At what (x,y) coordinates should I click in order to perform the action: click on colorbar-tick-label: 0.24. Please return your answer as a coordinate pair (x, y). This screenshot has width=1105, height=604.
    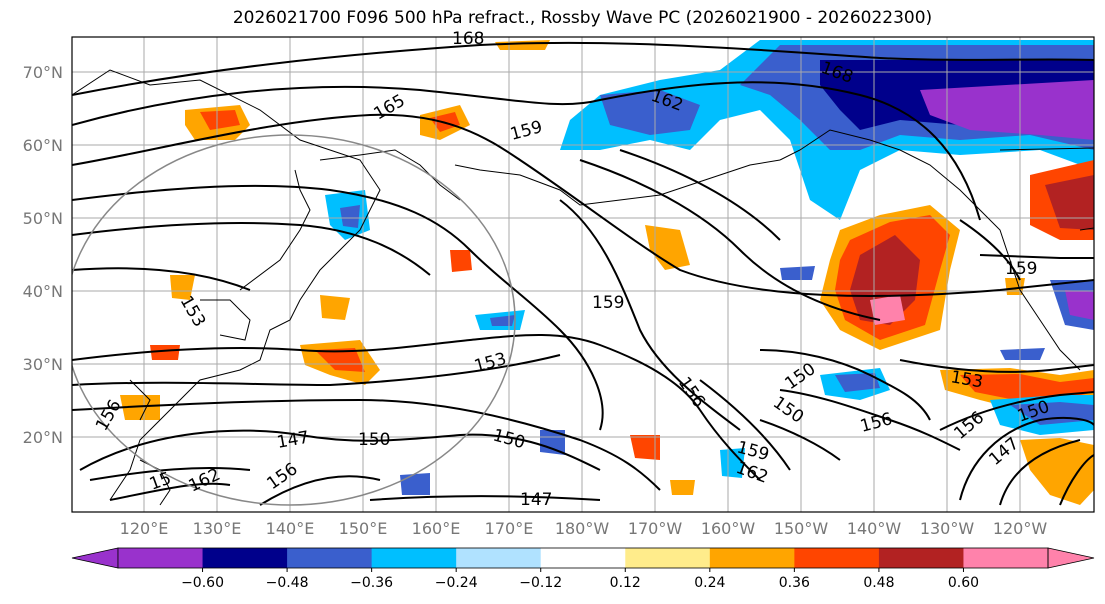
    Looking at the image, I should click on (709, 583).